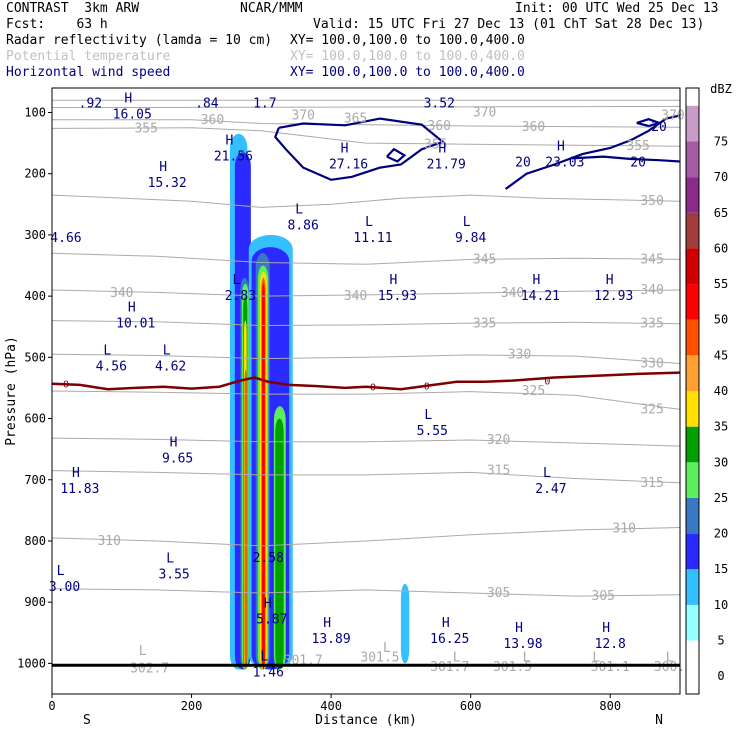 The width and height of the screenshot is (740, 740). I want to click on wind-extremum-value-12: 9.84, so click(470, 238).